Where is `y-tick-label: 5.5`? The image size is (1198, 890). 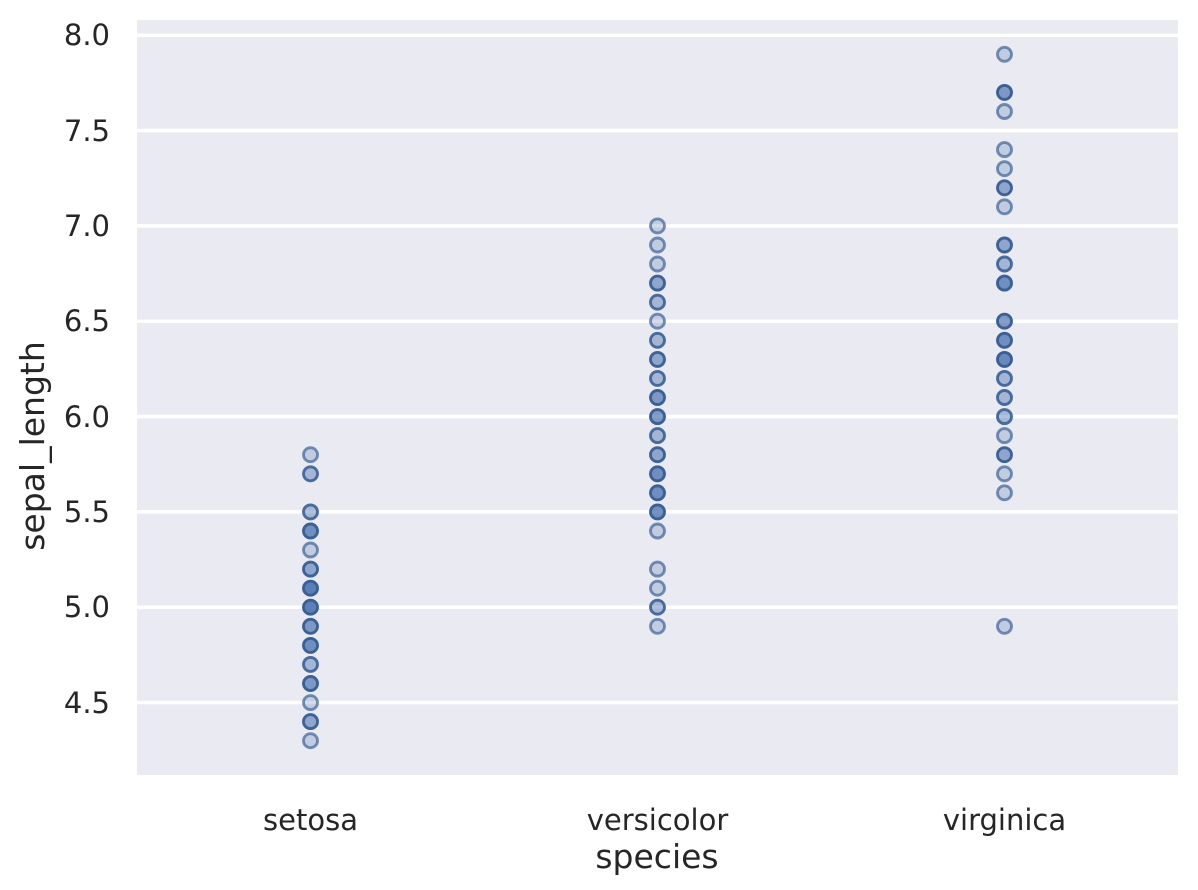
y-tick-label: 5.5 is located at coordinates (86, 511).